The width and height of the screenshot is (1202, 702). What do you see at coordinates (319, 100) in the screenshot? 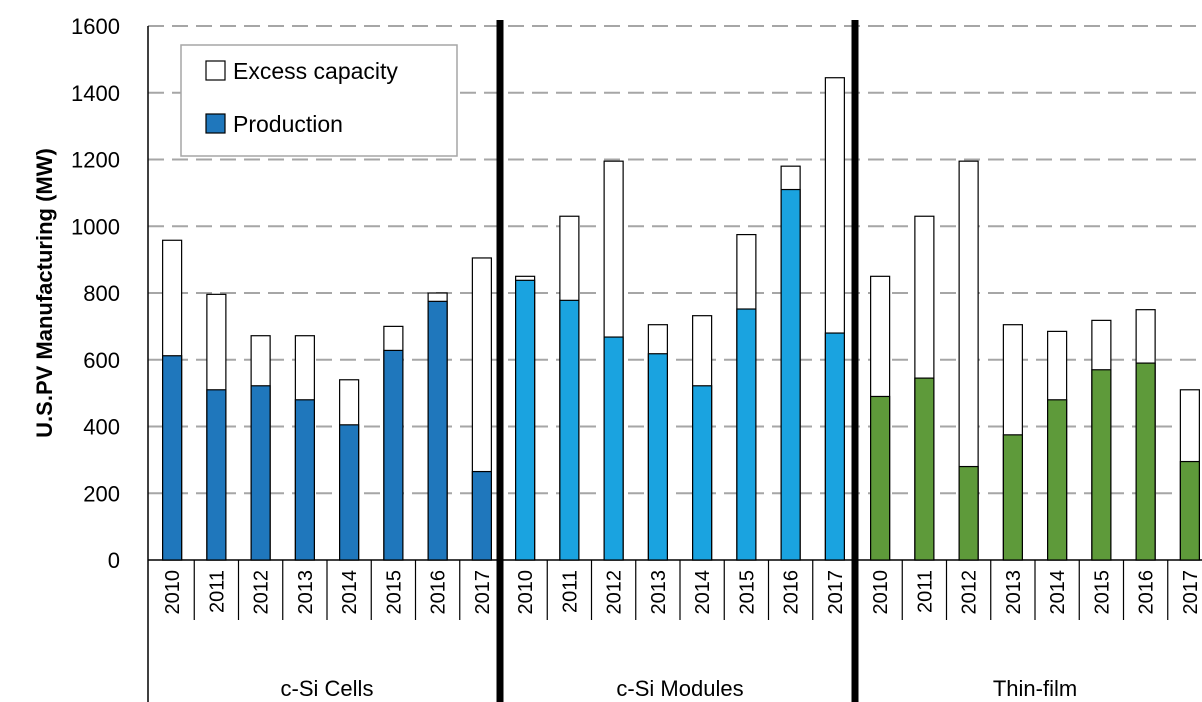
I see `legend-box` at bounding box center [319, 100].